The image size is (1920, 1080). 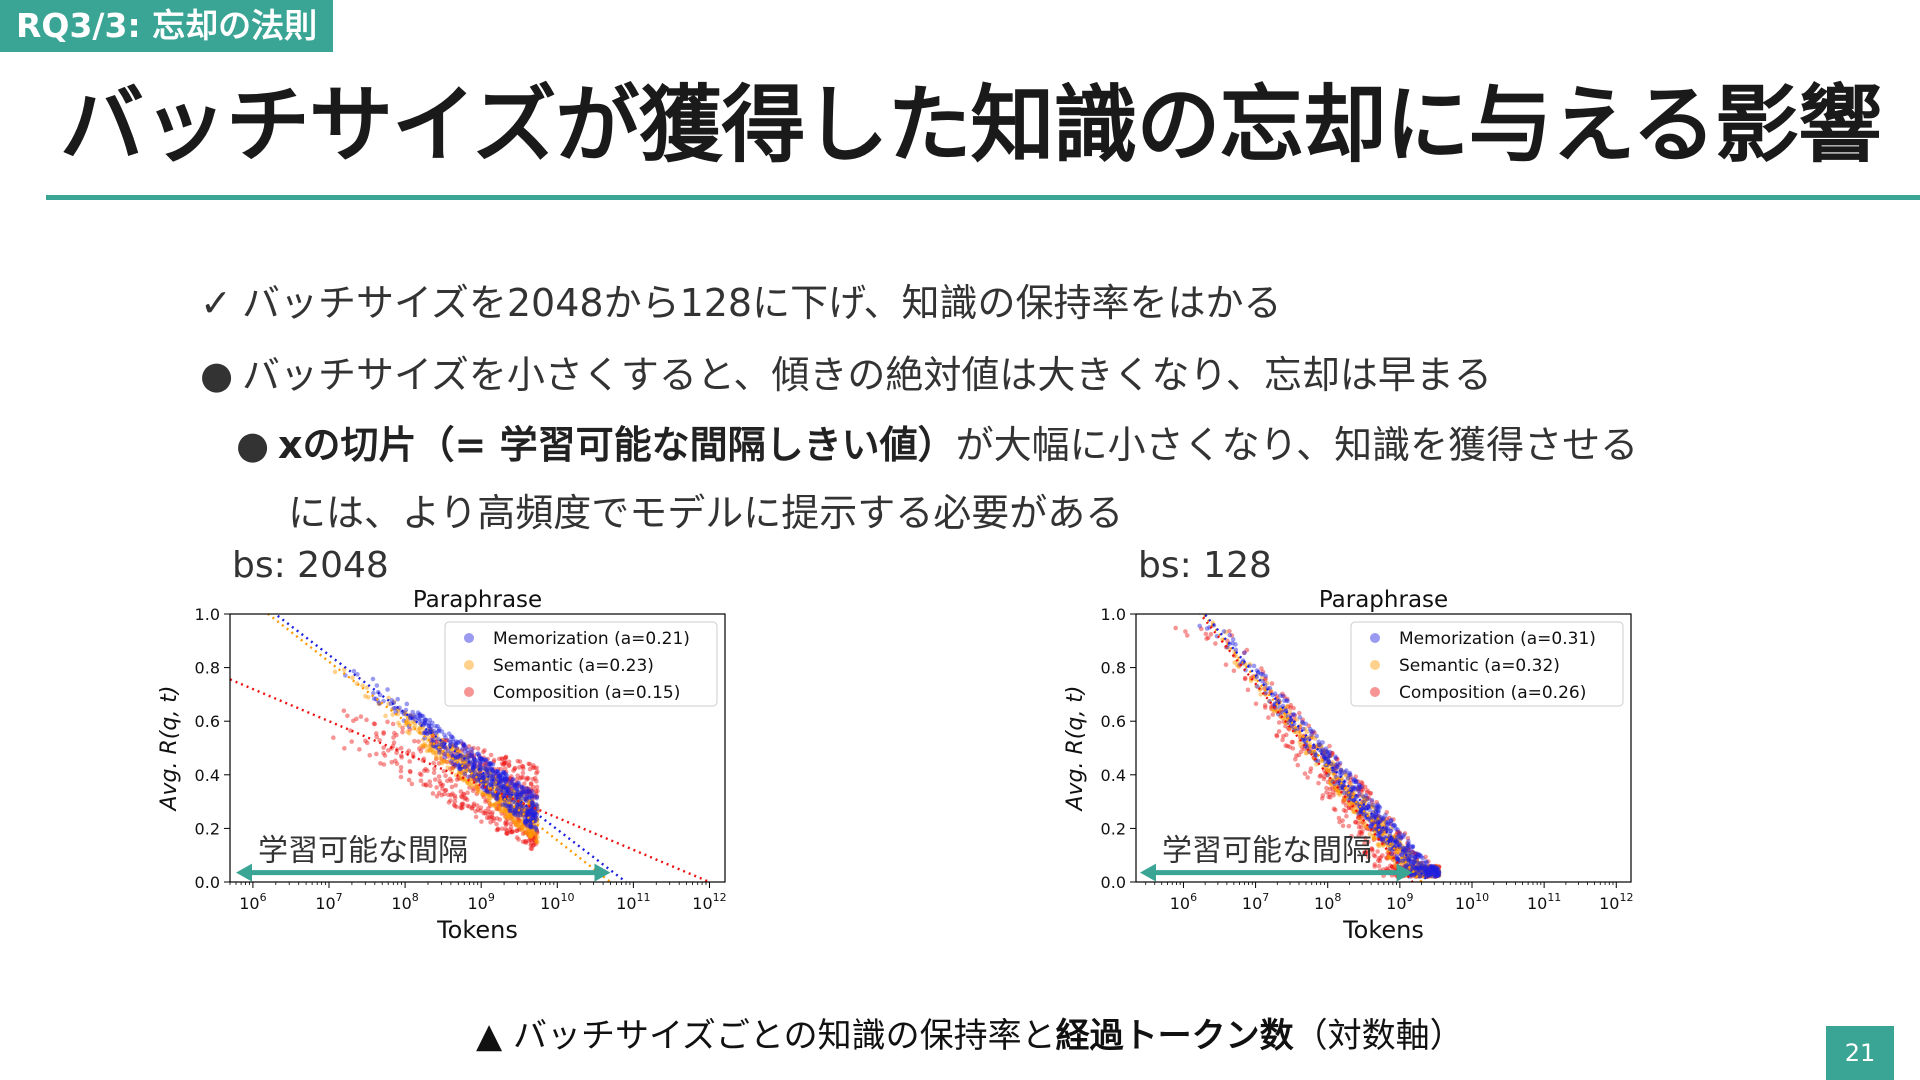 What do you see at coordinates (557, 902) in the screenshot?
I see `x-tick-label: 1010` at bounding box center [557, 902].